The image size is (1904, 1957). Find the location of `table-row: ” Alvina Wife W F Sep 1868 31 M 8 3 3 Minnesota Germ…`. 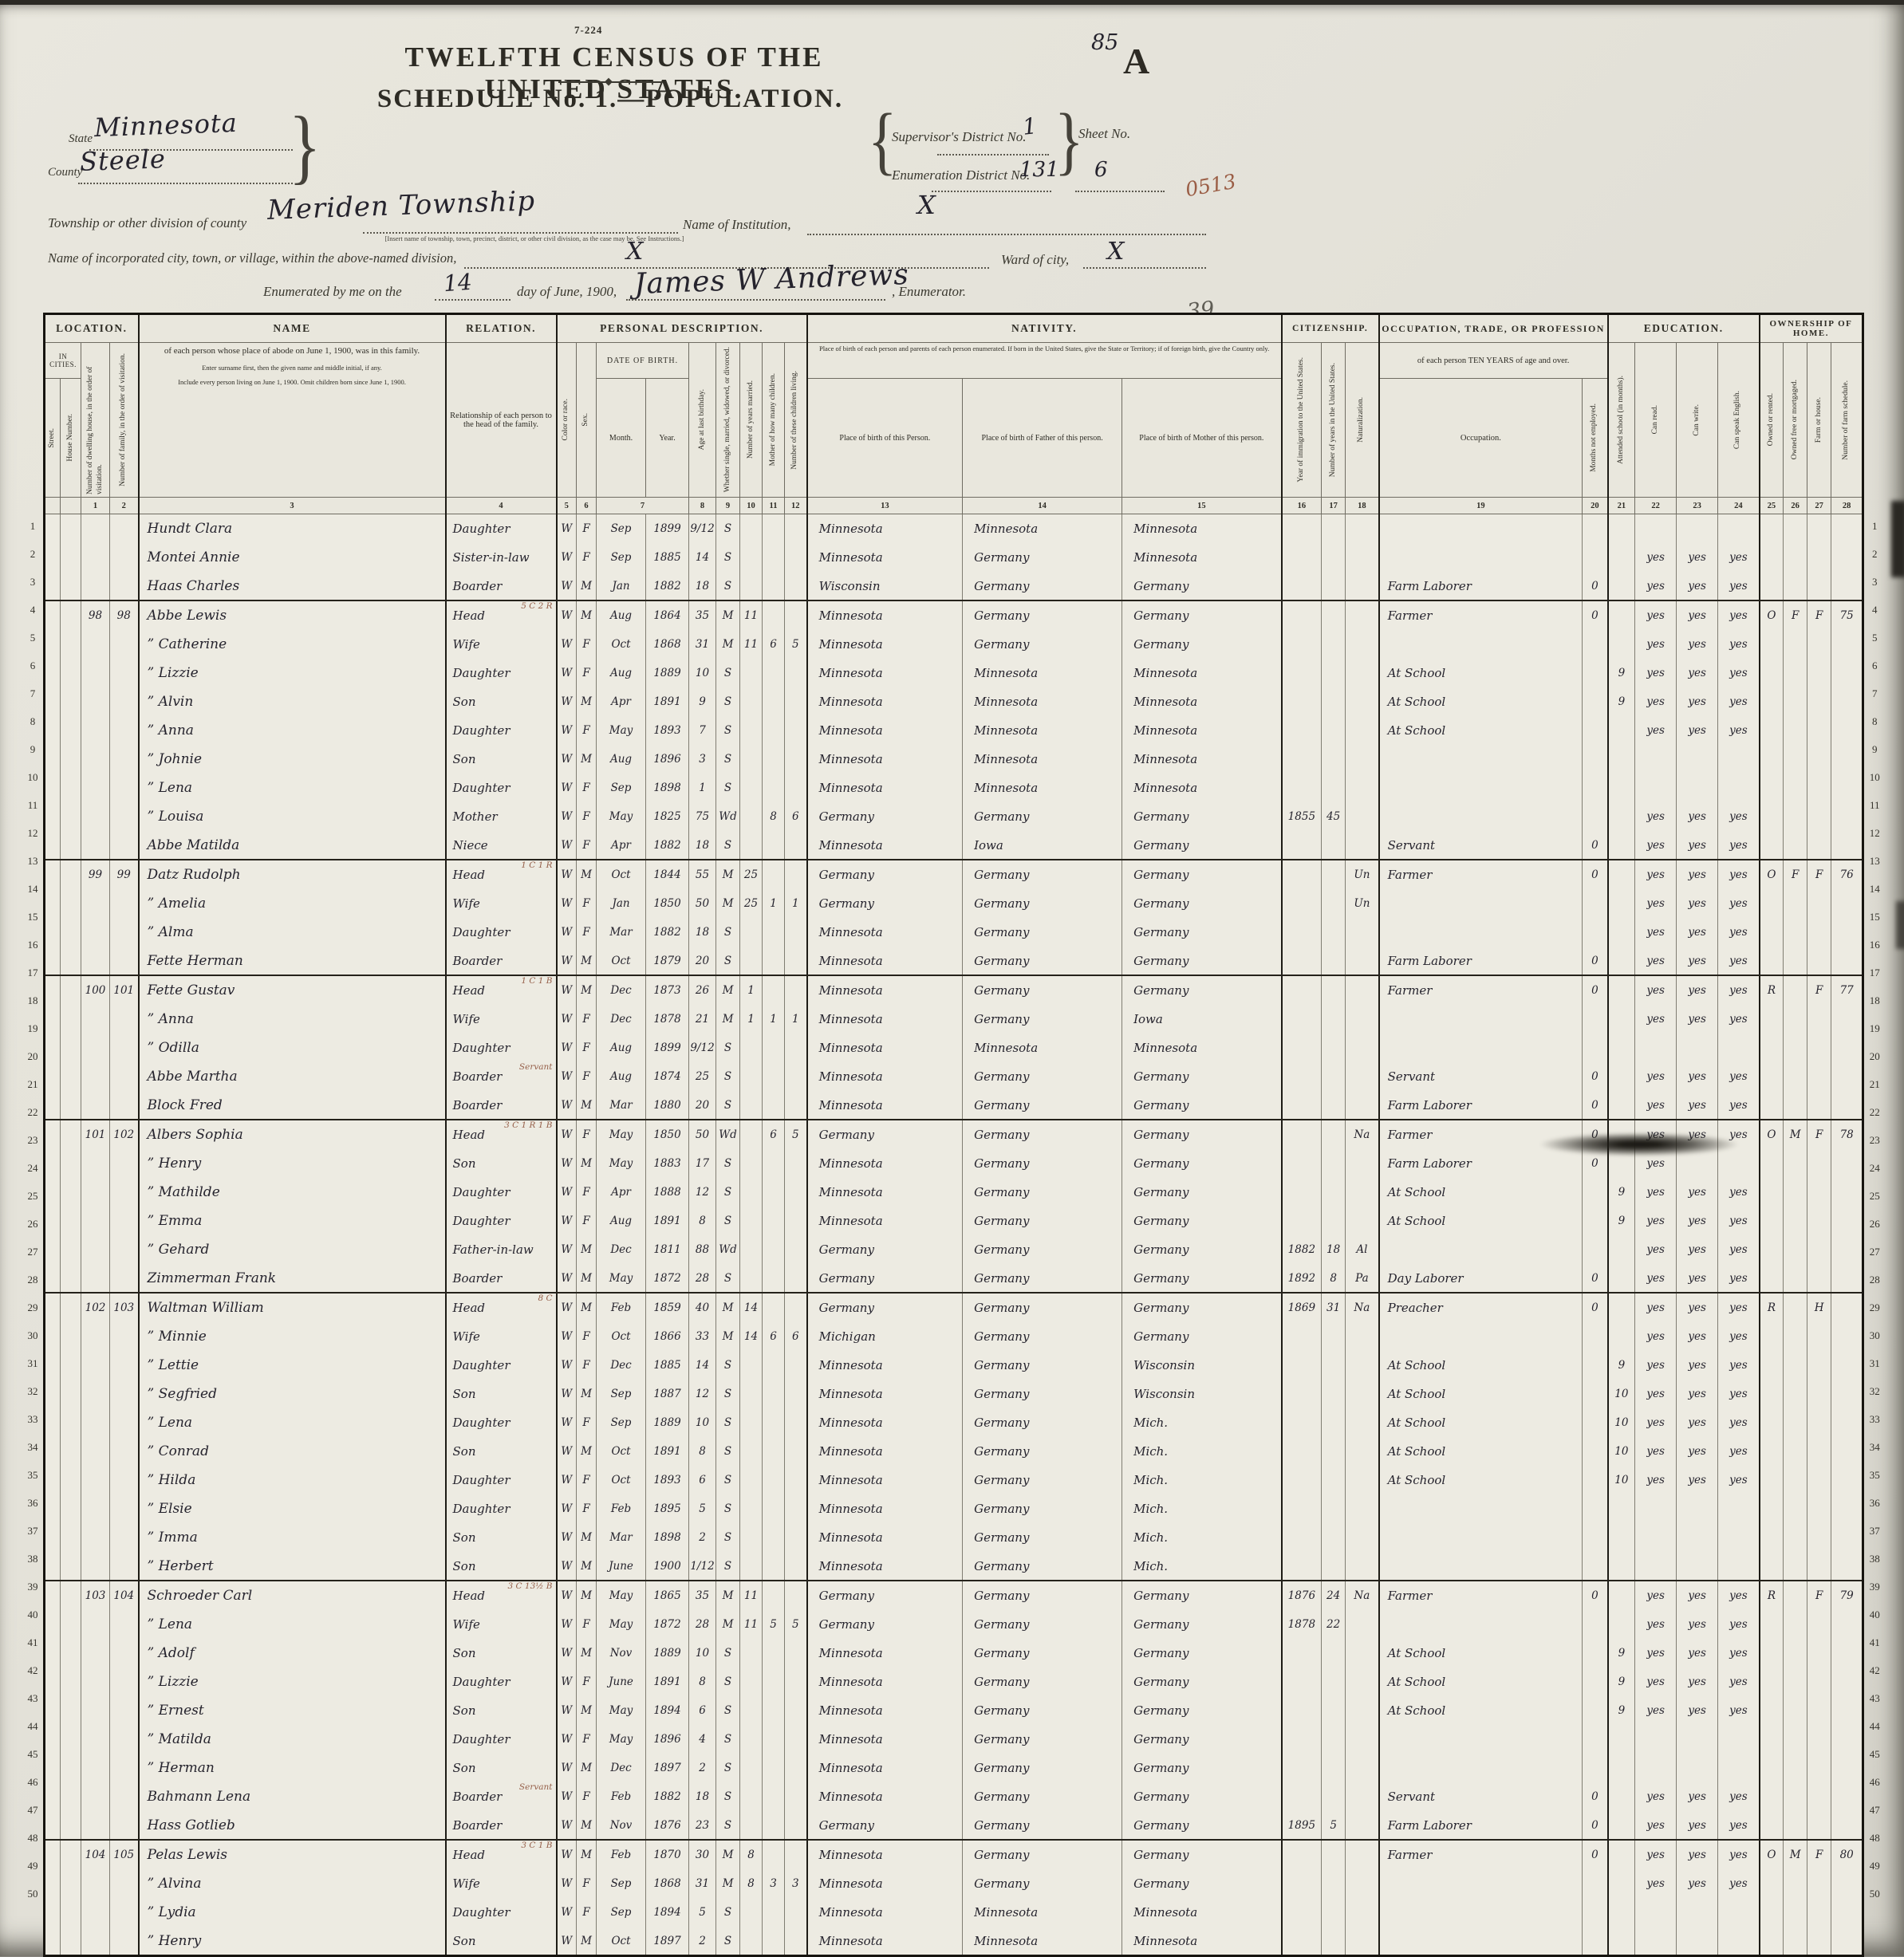

table-row: ” Alvina Wife W F Sep 1868 31 M 8 3 3 Minnesota Germ… is located at coordinates (954, 1883).